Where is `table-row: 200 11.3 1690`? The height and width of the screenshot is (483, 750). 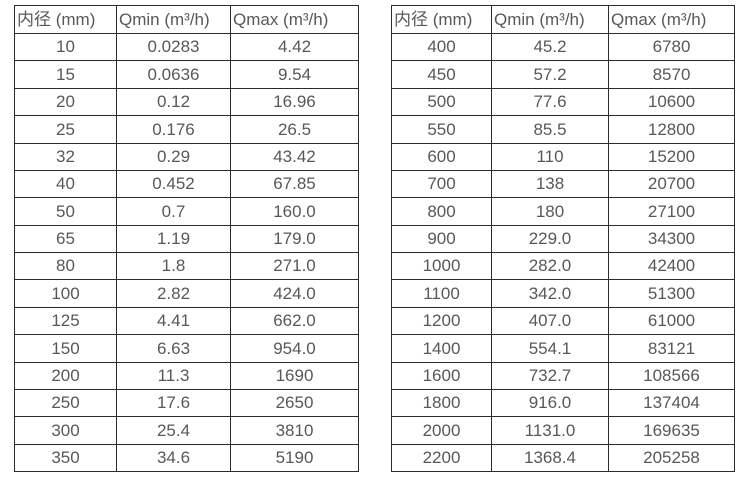 table-row: 200 11.3 1690 is located at coordinates (186, 375).